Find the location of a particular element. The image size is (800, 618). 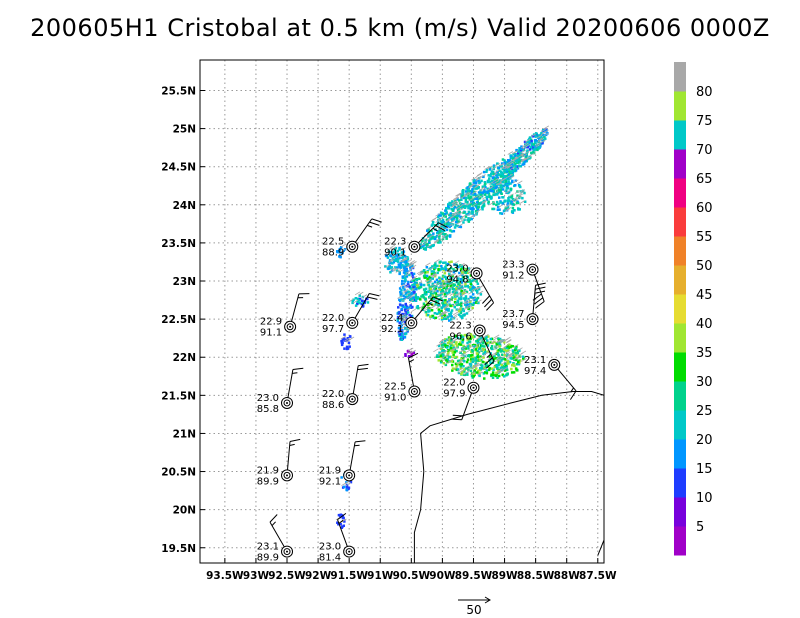

station-marker: 22.991.1 is located at coordinates (285, 316).